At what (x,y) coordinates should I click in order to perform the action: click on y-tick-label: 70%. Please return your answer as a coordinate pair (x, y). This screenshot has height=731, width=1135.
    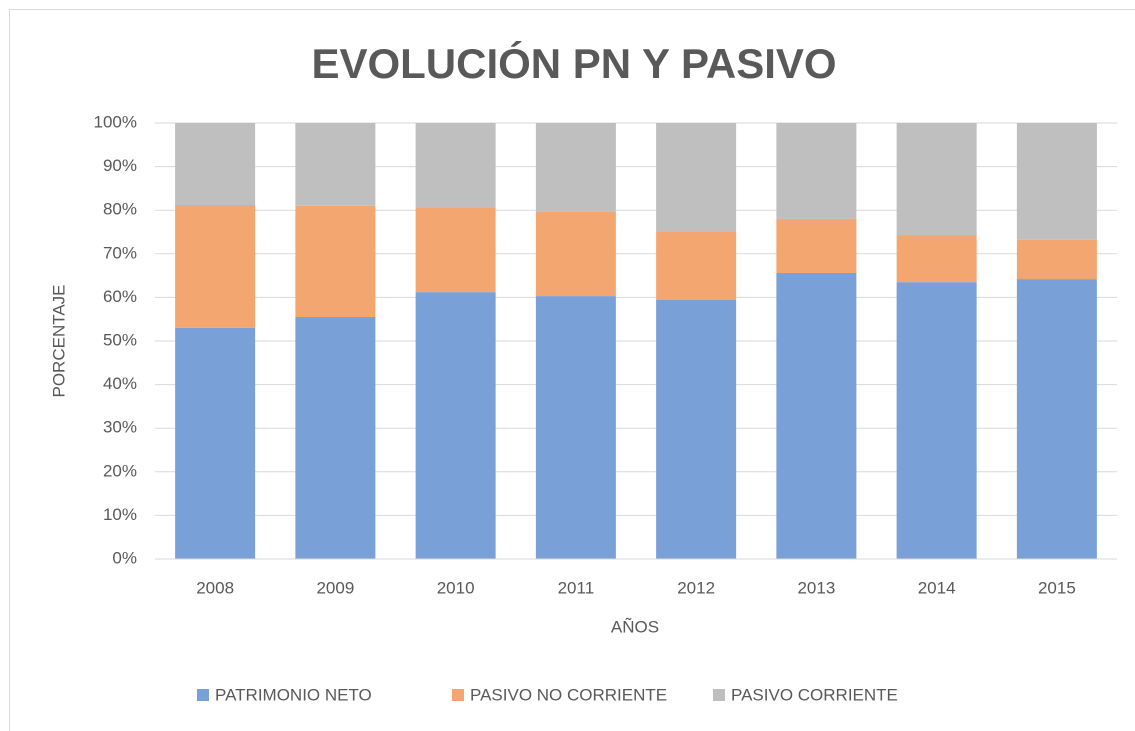
    Looking at the image, I should click on (120, 252).